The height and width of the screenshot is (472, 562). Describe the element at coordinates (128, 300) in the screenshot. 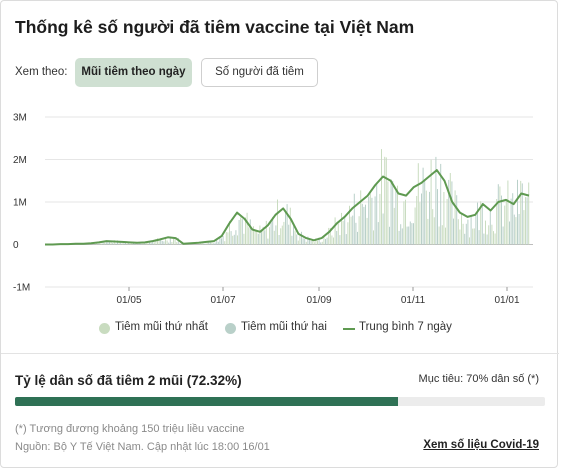

I see `x-tick-label: 01/05` at that location.